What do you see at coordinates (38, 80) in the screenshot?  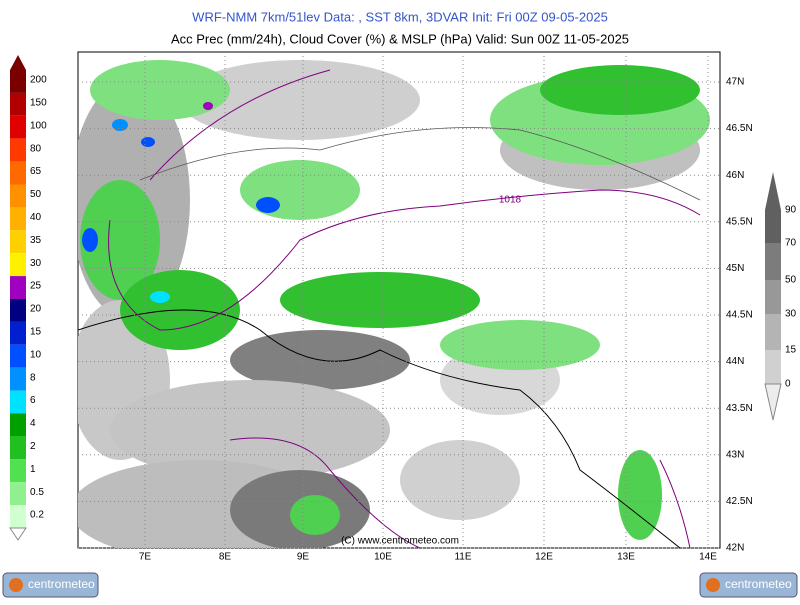 I see `precip-label: 200` at bounding box center [38, 80].